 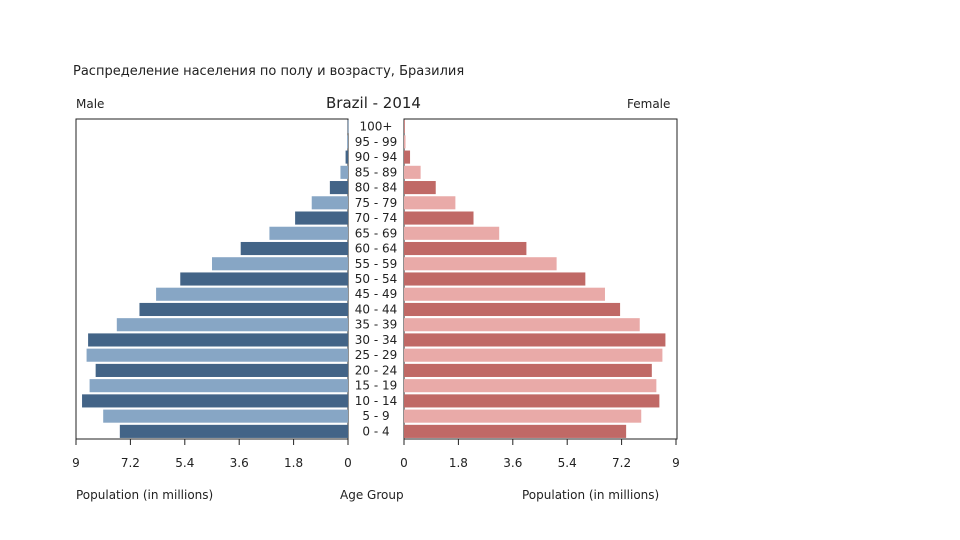 I want to click on male-x-tick-label: 0, so click(x=348, y=463).